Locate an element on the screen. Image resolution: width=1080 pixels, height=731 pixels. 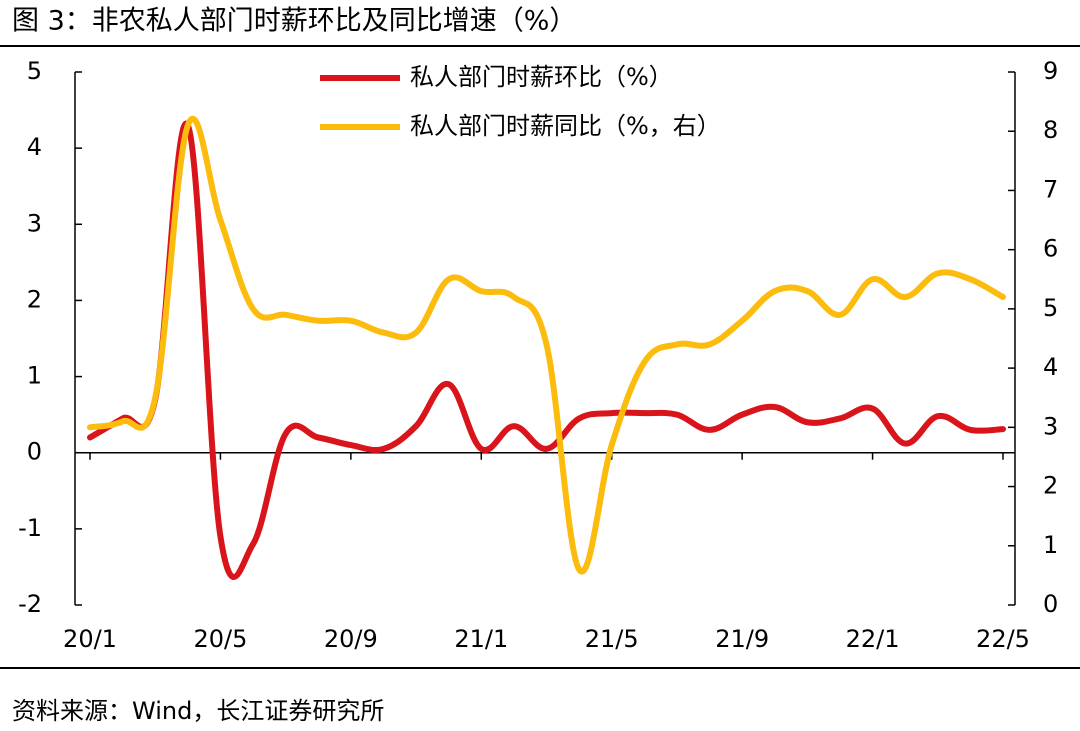
y-tick-label: -2 is located at coordinates (30, 604).